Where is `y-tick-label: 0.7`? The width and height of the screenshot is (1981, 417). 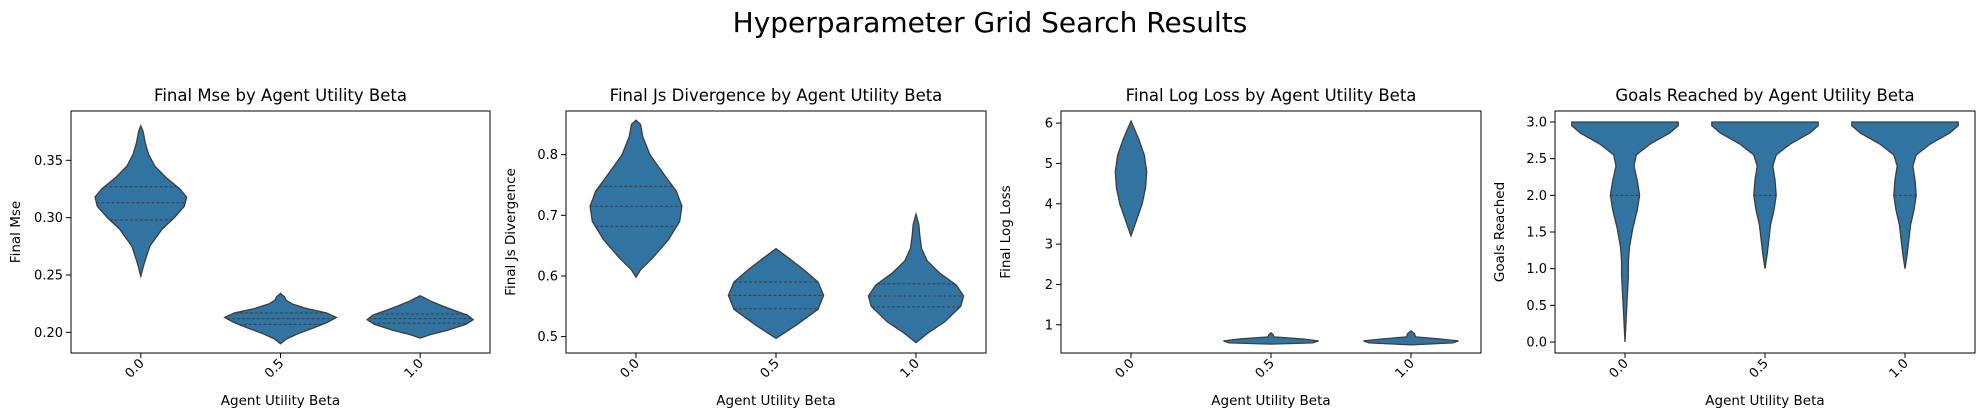 y-tick-label: 0.7 is located at coordinates (547, 216).